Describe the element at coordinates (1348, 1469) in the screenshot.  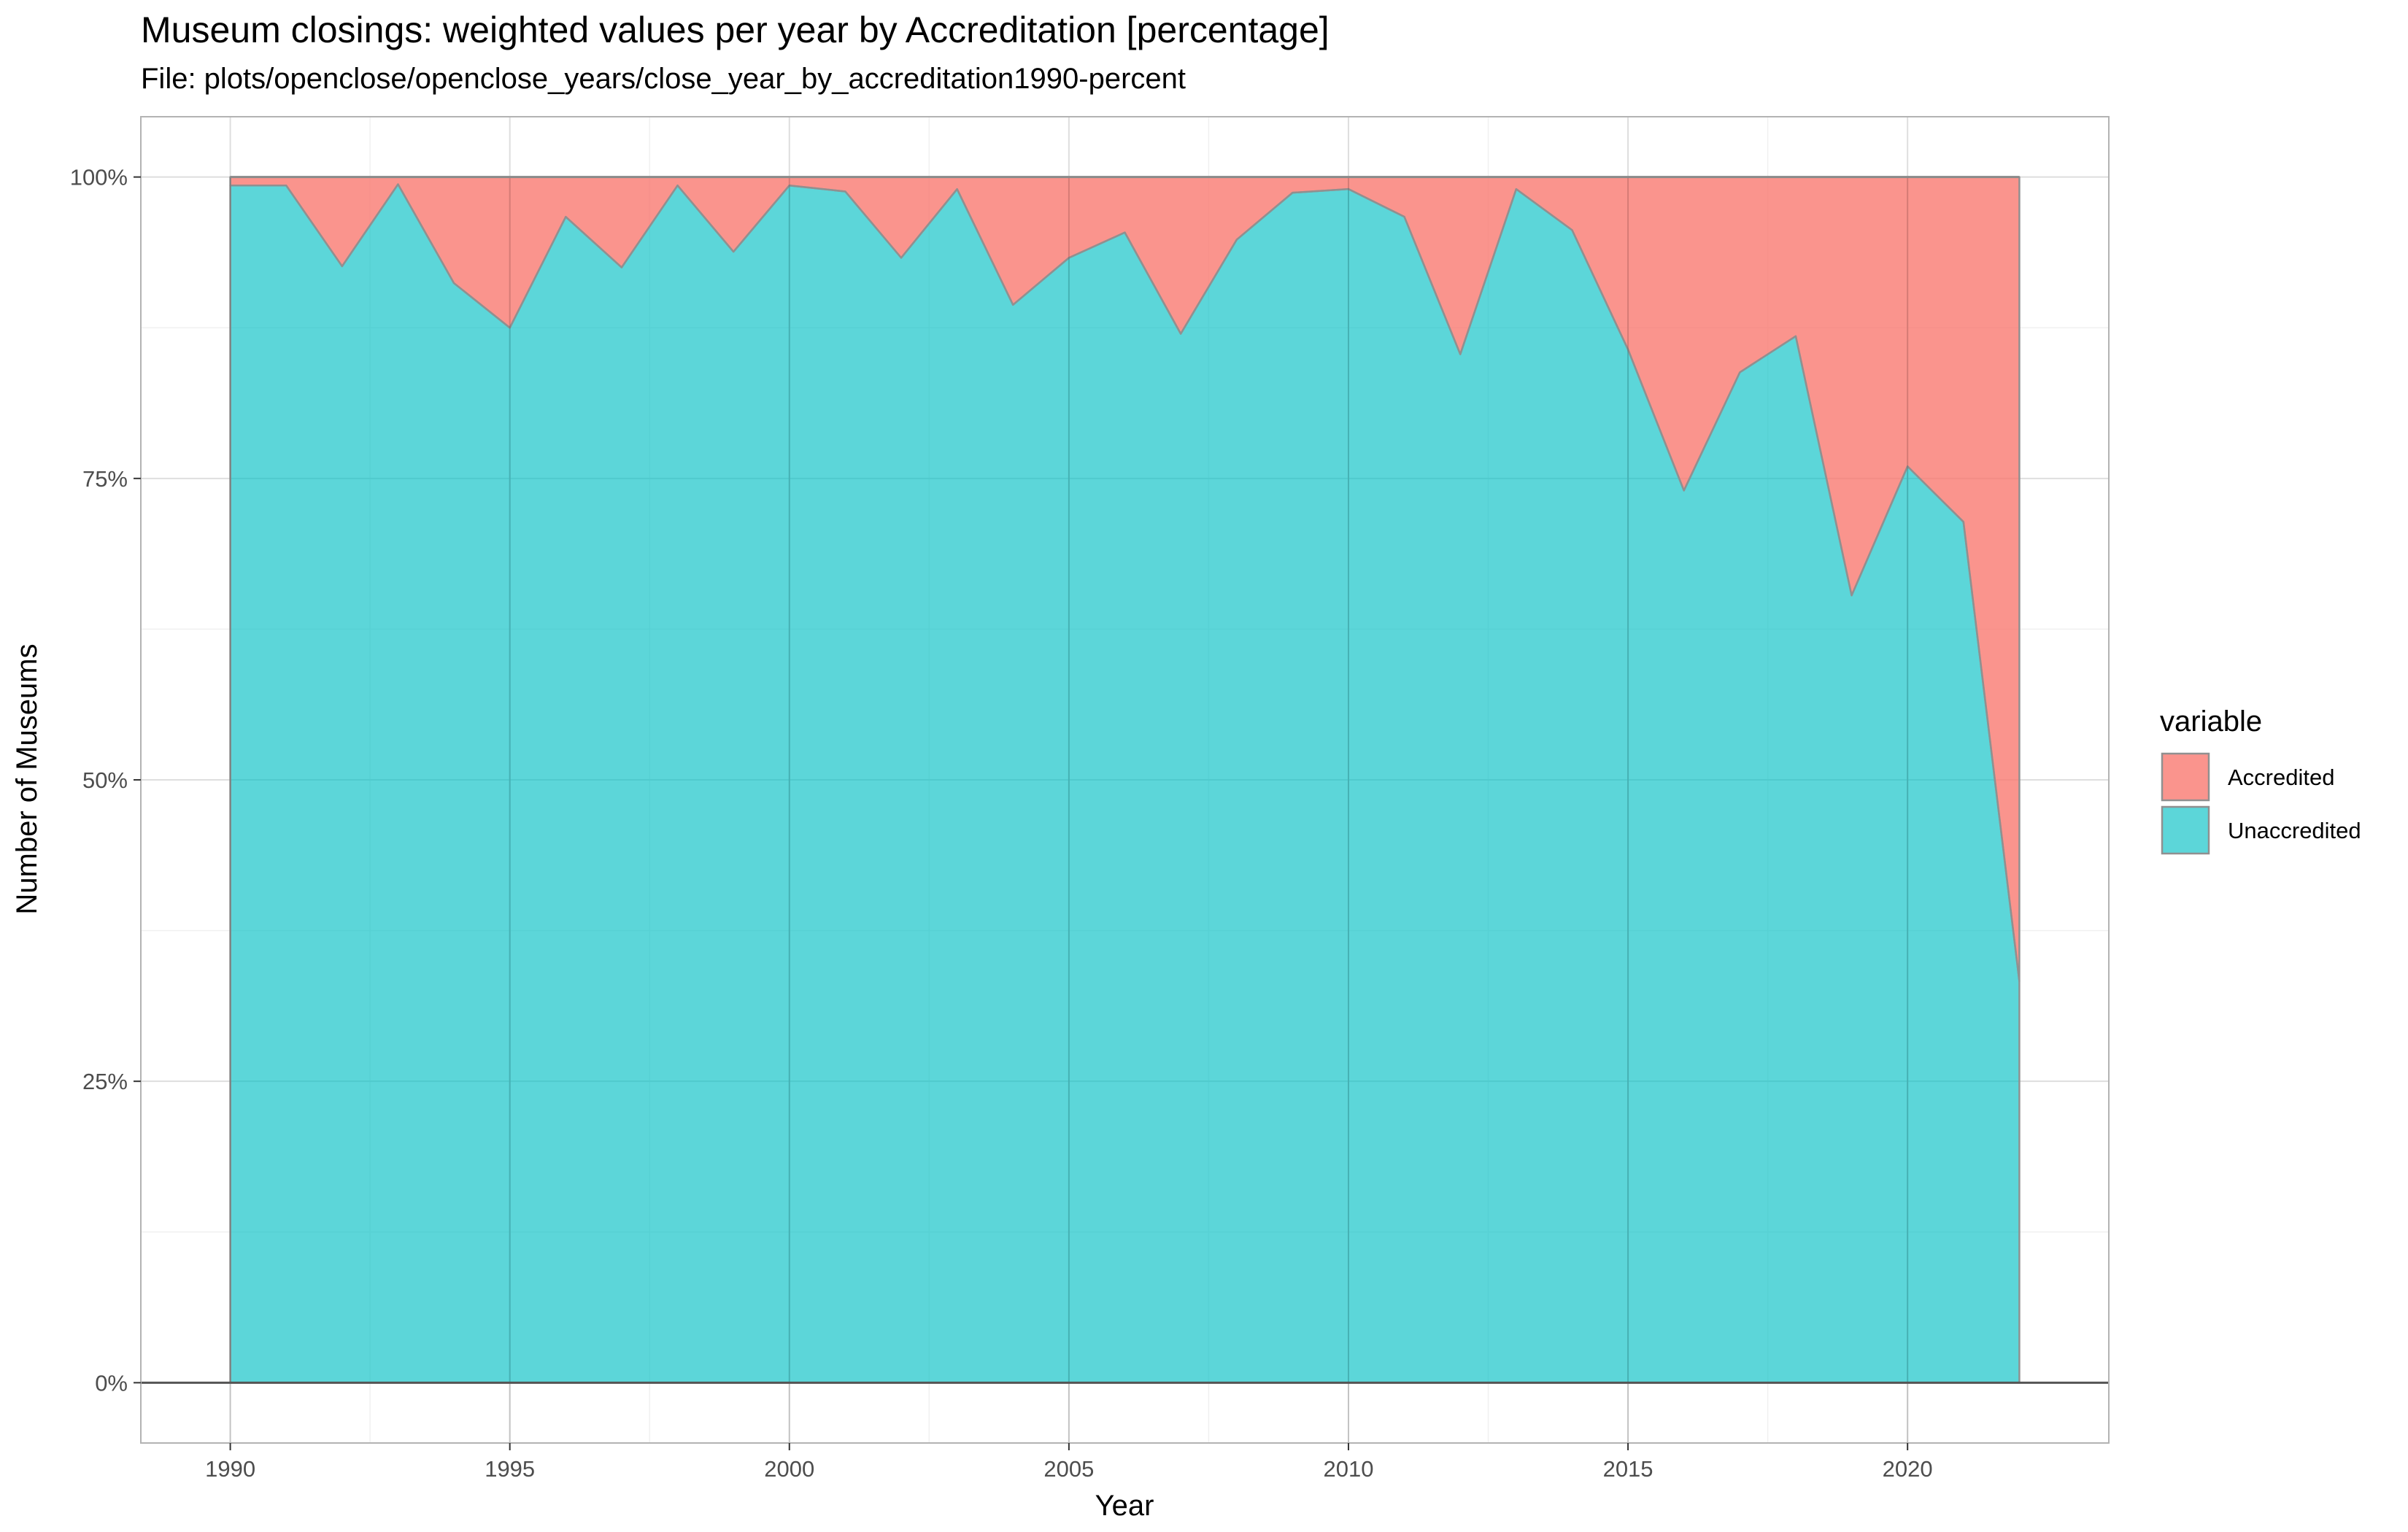
I see `x-tick-label: 2010` at that location.